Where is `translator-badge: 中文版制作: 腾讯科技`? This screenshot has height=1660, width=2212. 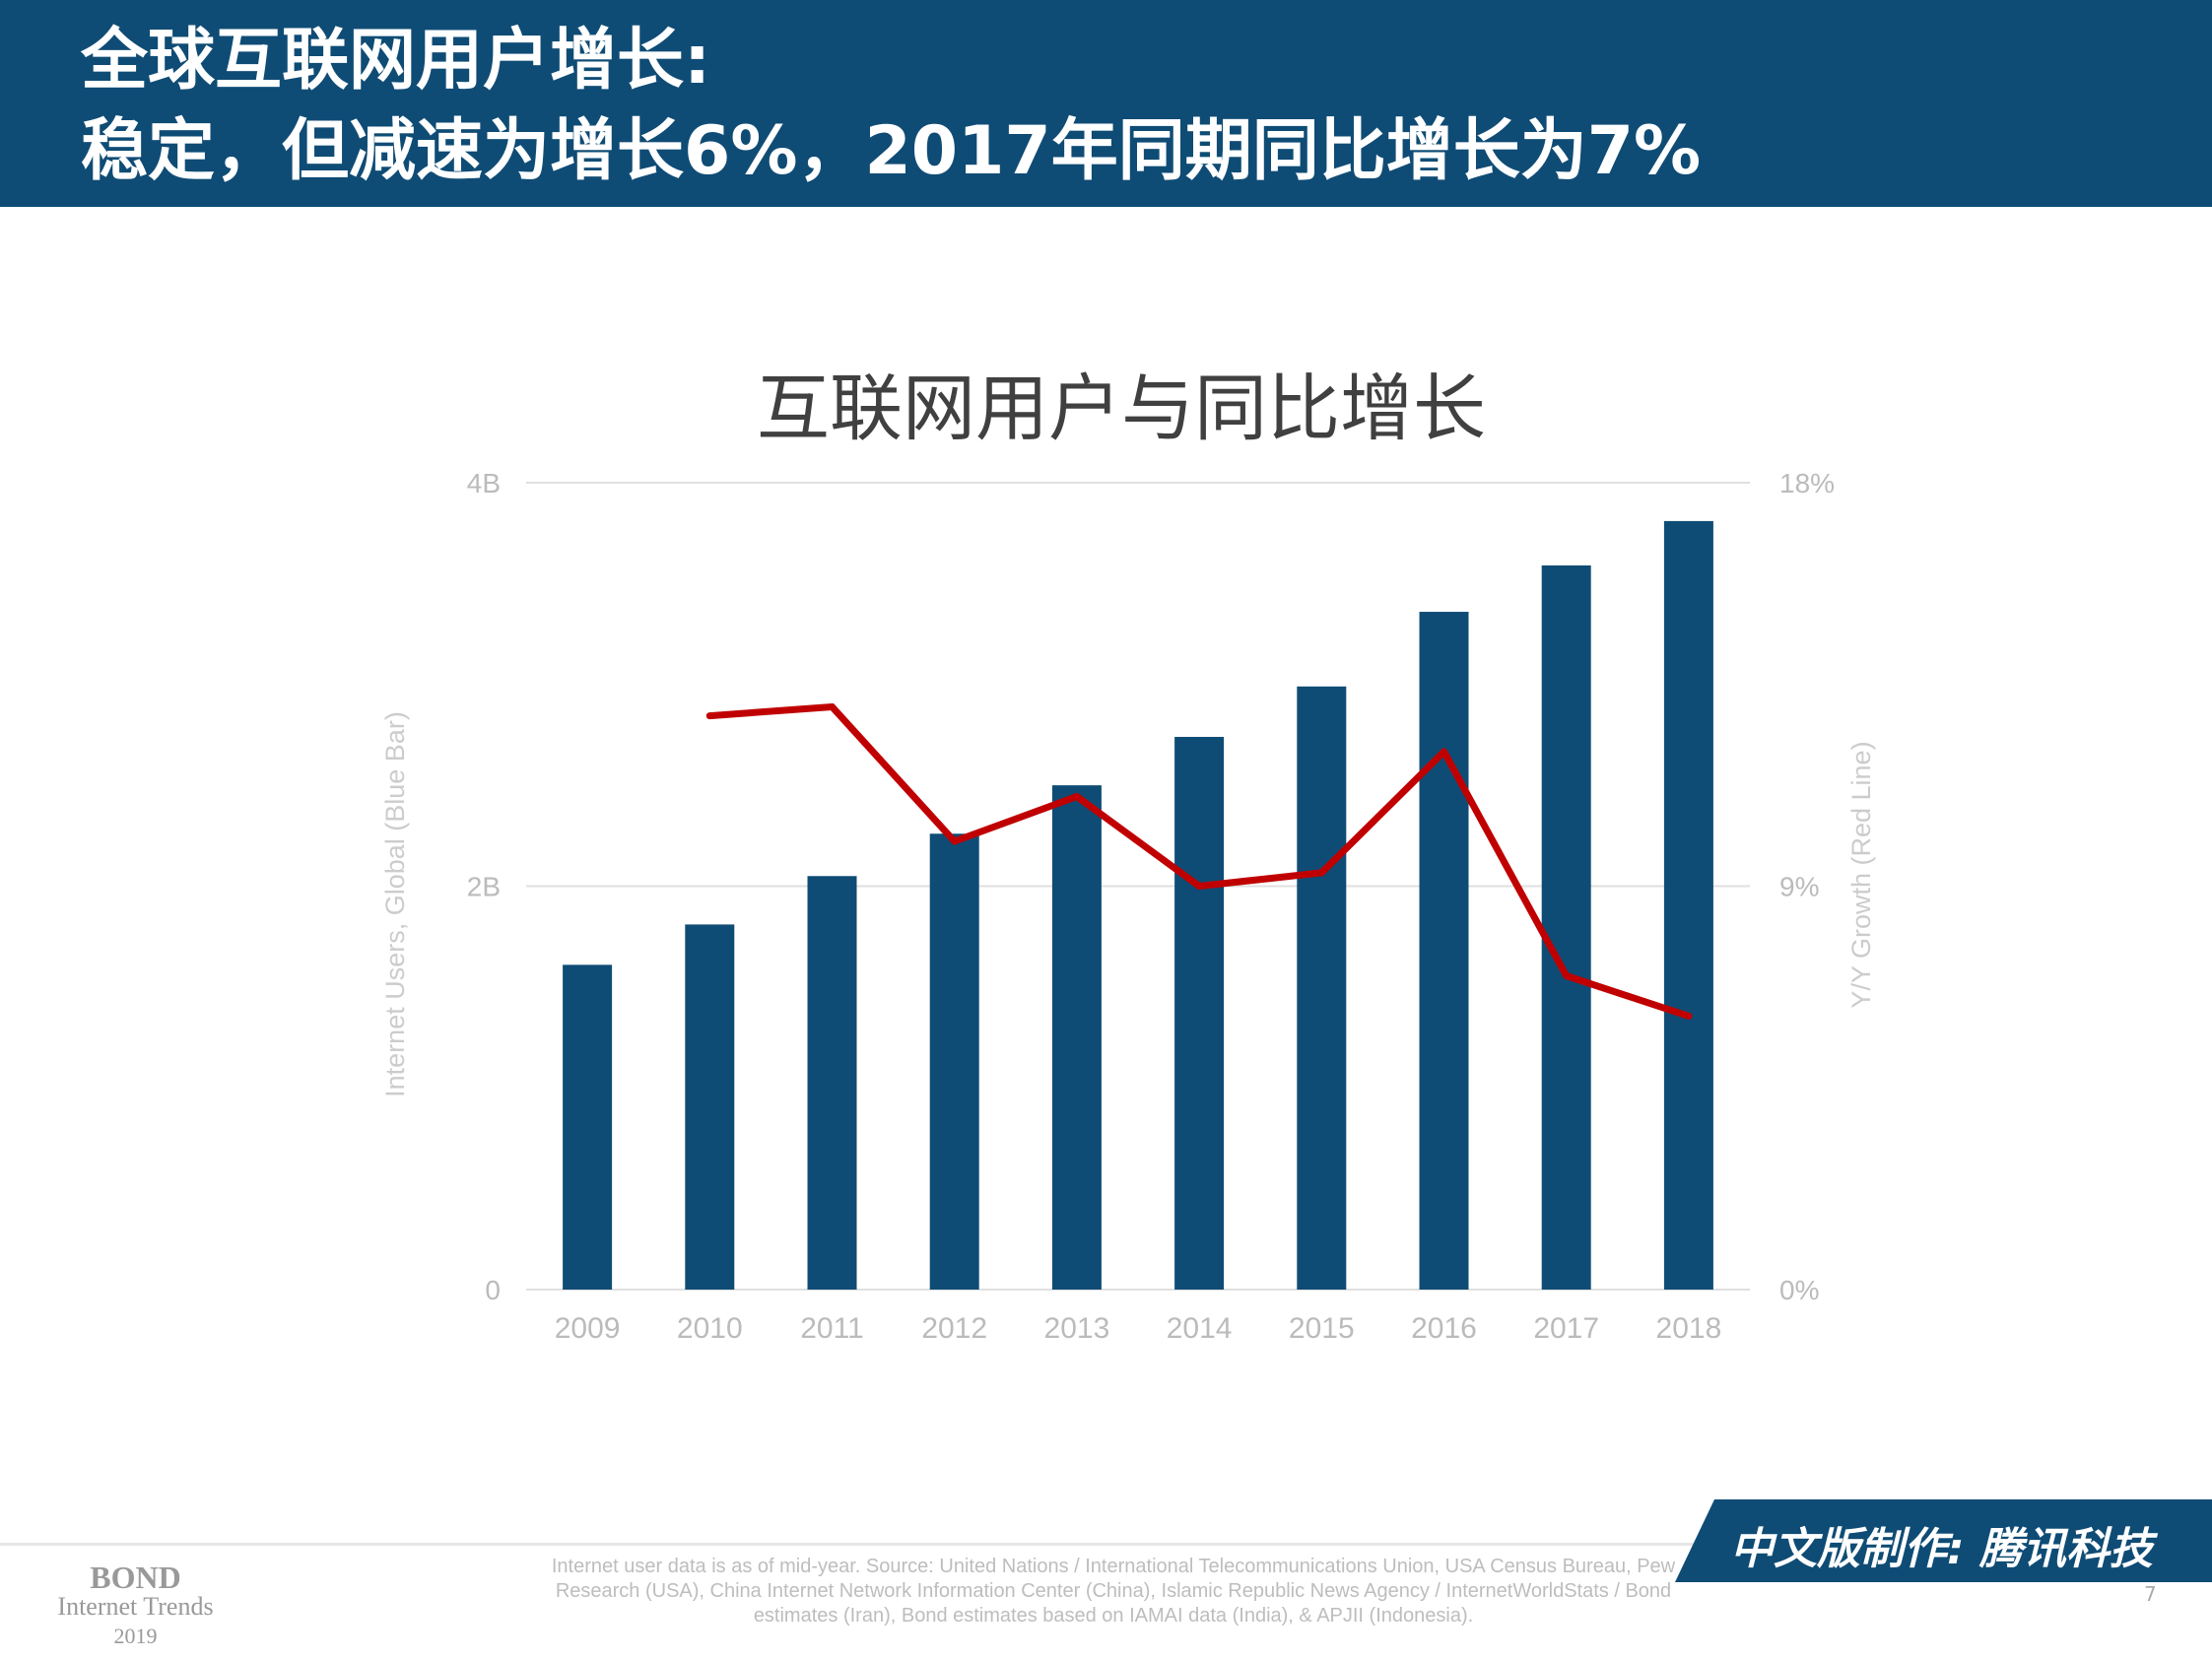
translator-badge: 中文版制作: 腾讯科技 is located at coordinates (1943, 1540).